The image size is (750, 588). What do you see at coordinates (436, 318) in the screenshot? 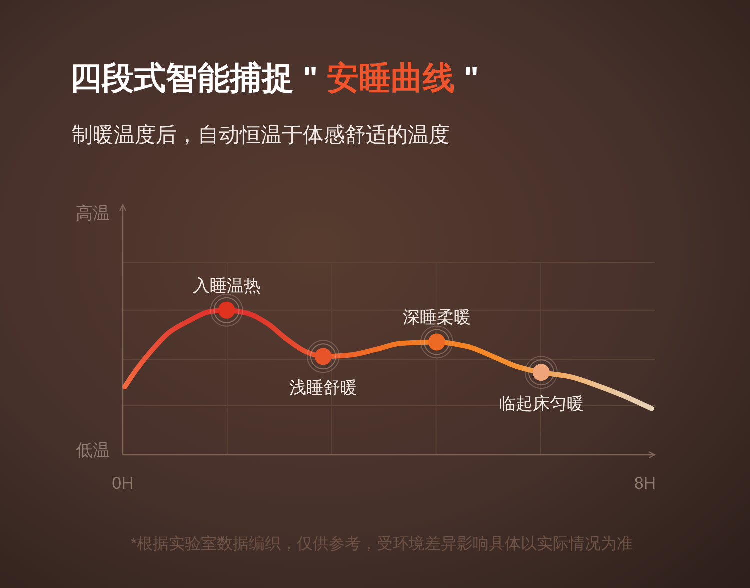
I see `point-label: 深睡柔暖` at bounding box center [436, 318].